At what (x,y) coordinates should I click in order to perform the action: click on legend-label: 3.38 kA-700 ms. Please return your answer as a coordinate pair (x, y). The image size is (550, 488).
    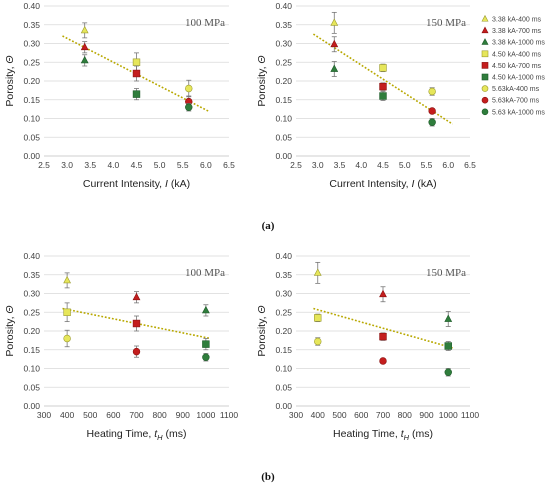
    Looking at the image, I should click on (517, 31).